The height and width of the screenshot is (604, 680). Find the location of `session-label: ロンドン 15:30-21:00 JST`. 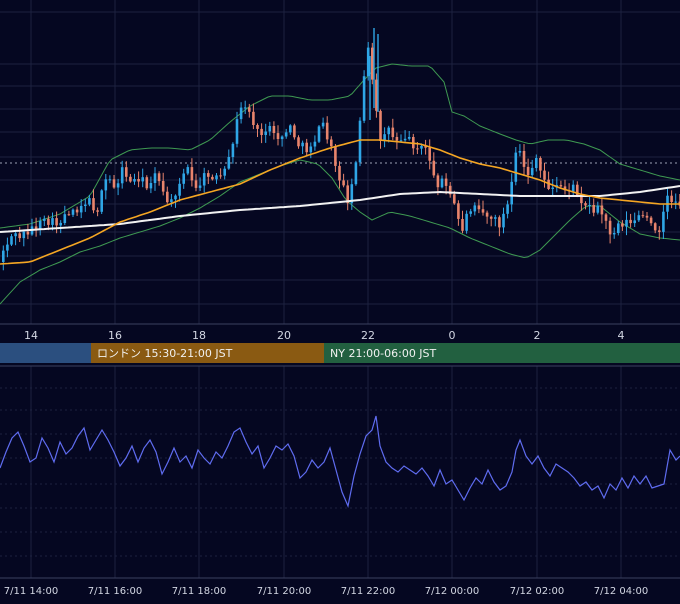

session-label: ロンドン 15:30-21:00 JST is located at coordinates (165, 353).